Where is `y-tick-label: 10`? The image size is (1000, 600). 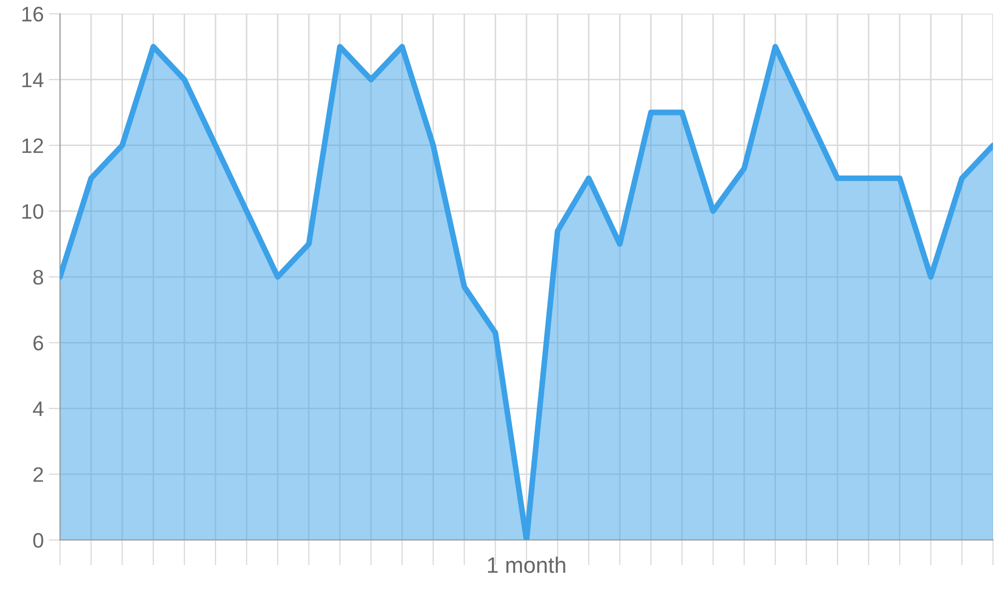 y-tick-label: 10 is located at coordinates (33, 211).